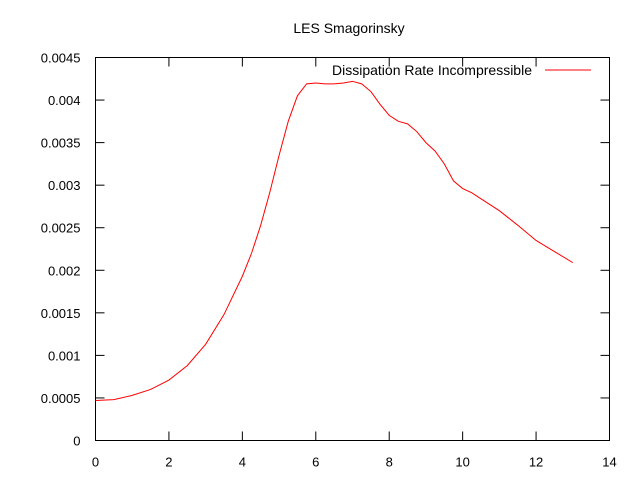  I want to click on y-tick-label: 0.0045, so click(61, 58).